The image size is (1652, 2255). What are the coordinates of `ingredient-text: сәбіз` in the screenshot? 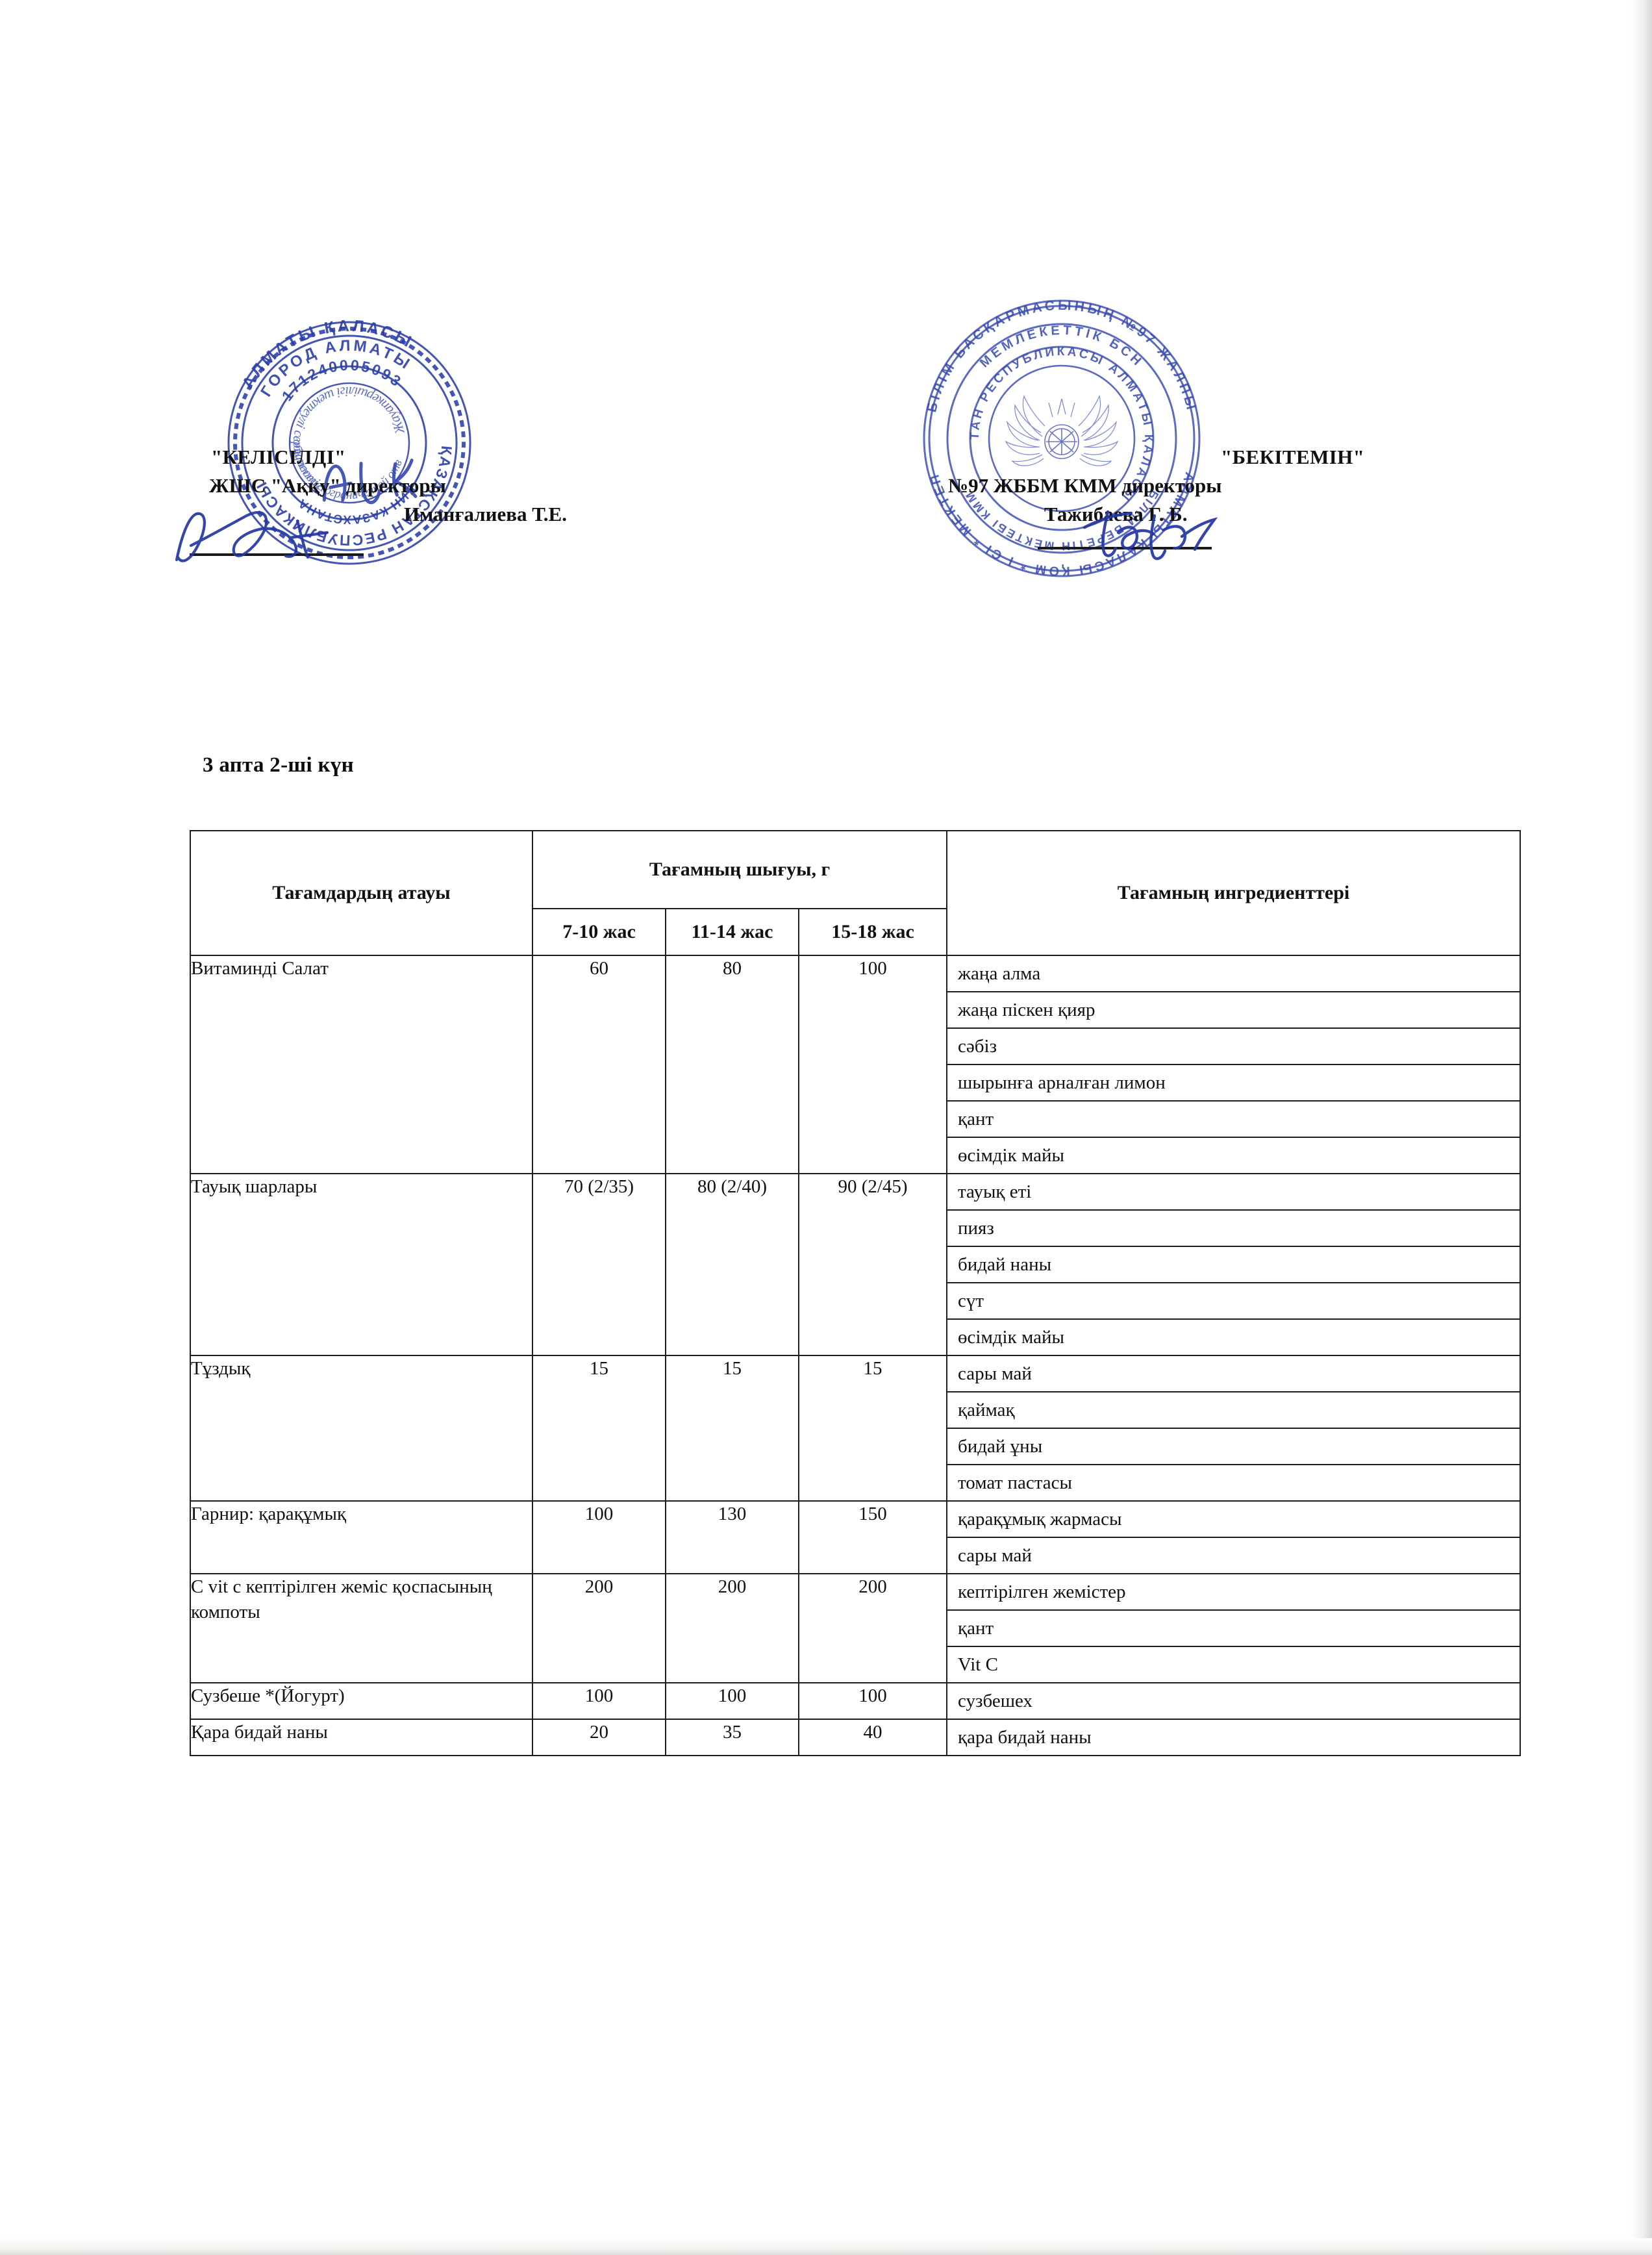 It's located at (1234, 1046).